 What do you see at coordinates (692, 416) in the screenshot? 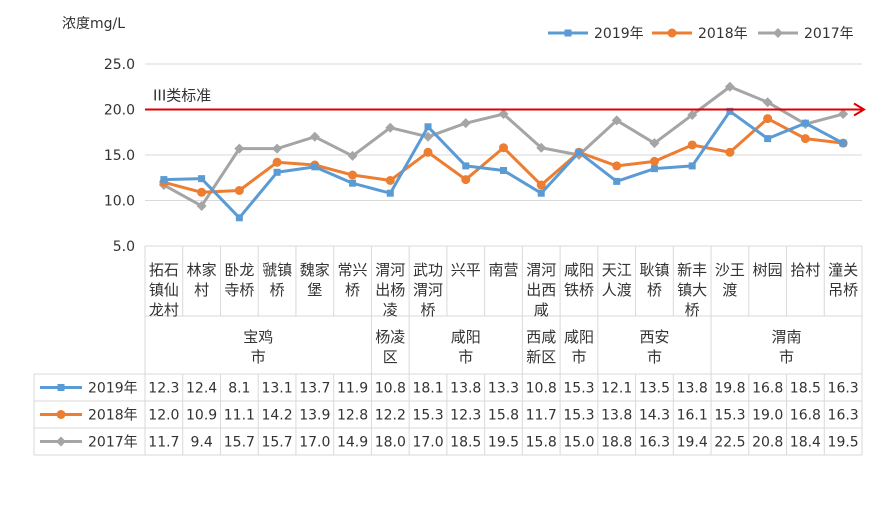
I see `table-cell-1: 16.1` at bounding box center [692, 416].